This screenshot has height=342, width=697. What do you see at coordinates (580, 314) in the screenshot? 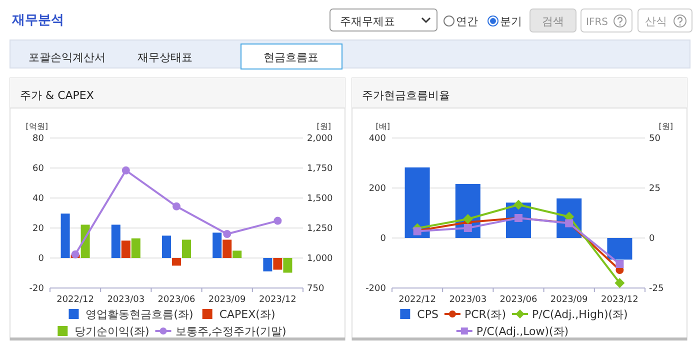
I see `legend-label: P/C(Adj.,High)(좌)` at bounding box center [580, 314].